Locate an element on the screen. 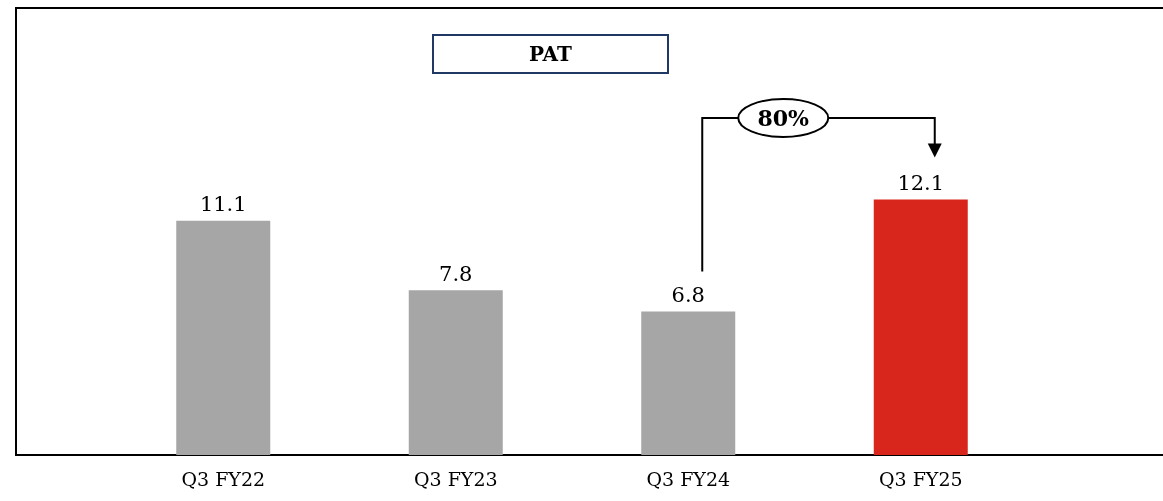 This screenshot has width=1163, height=501. x-tick-label: Q3 FY25 is located at coordinates (920, 478).